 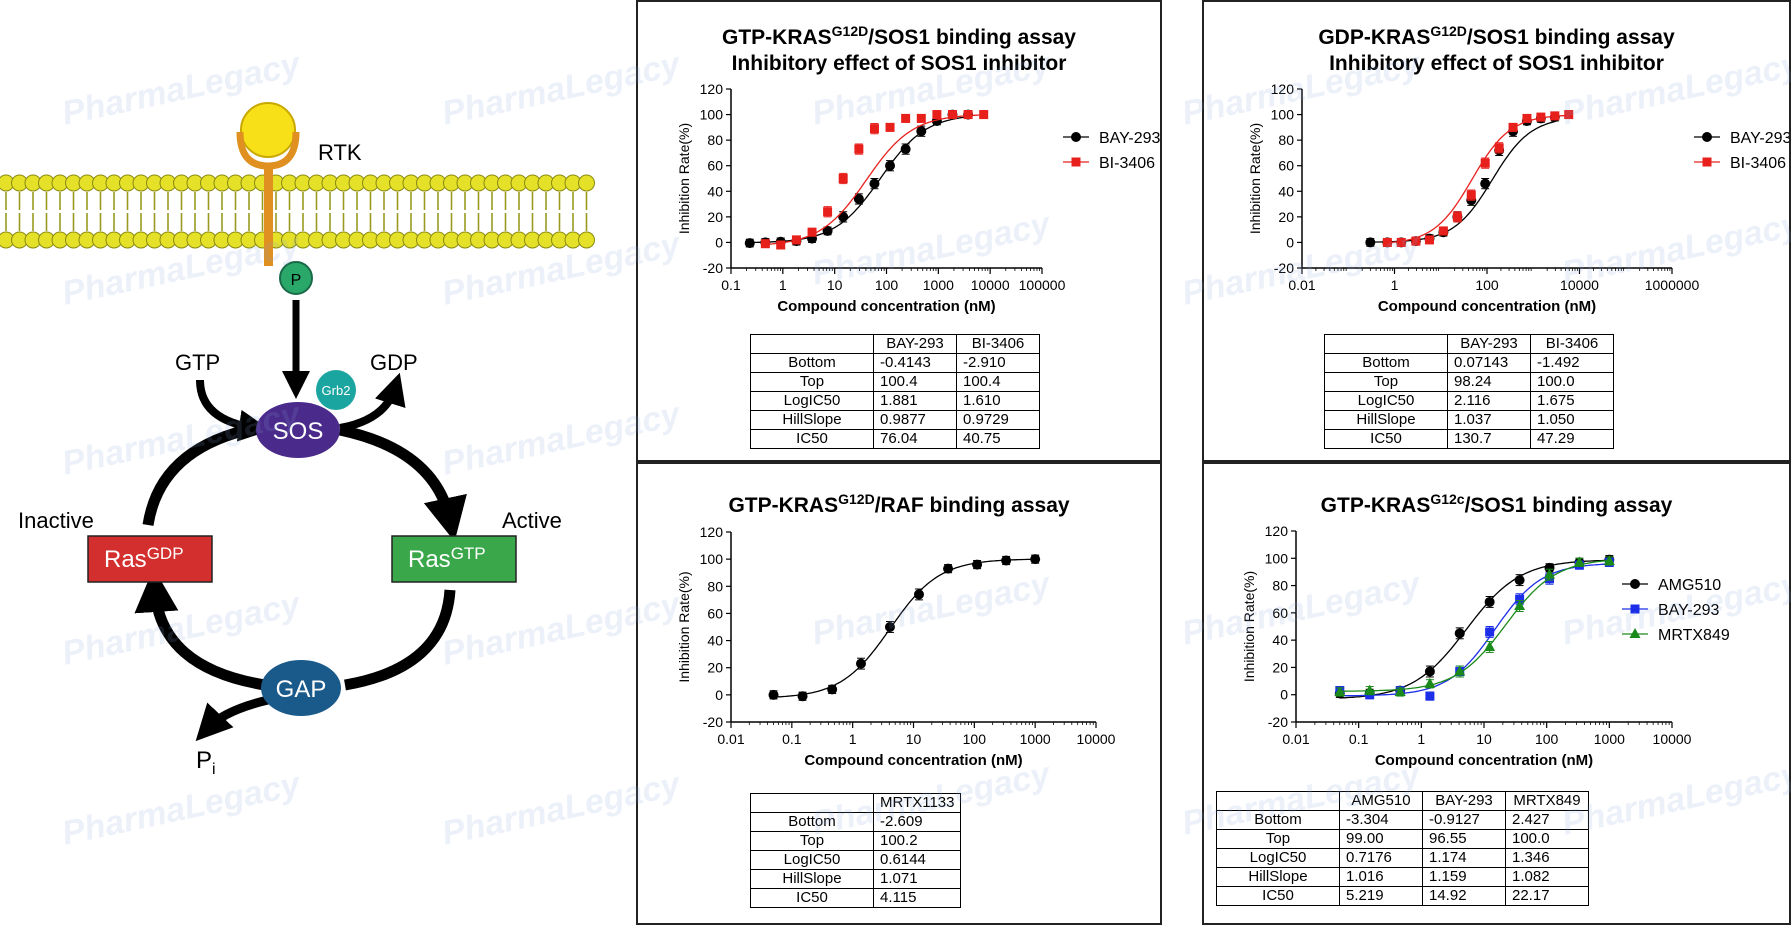 What do you see at coordinates (715, 586) in the screenshot?
I see `y-tick-label: 80` at bounding box center [715, 586].